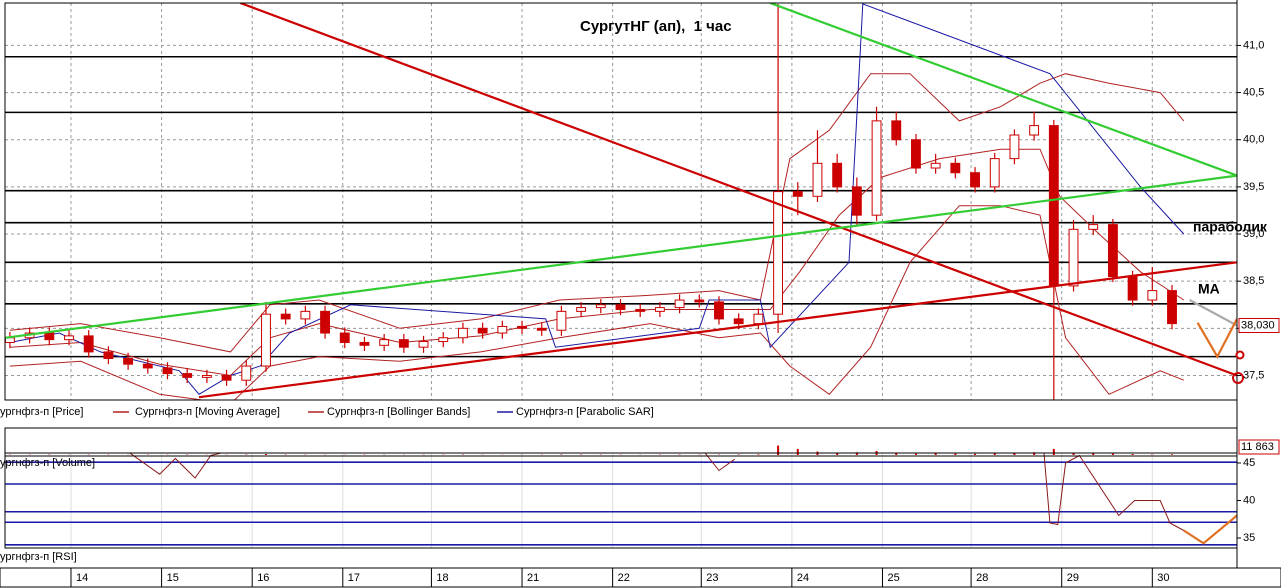 This screenshot has height=588, width=1281. Describe the element at coordinates (1209, 289) in the screenshot. I see `annotation: MA` at that location.